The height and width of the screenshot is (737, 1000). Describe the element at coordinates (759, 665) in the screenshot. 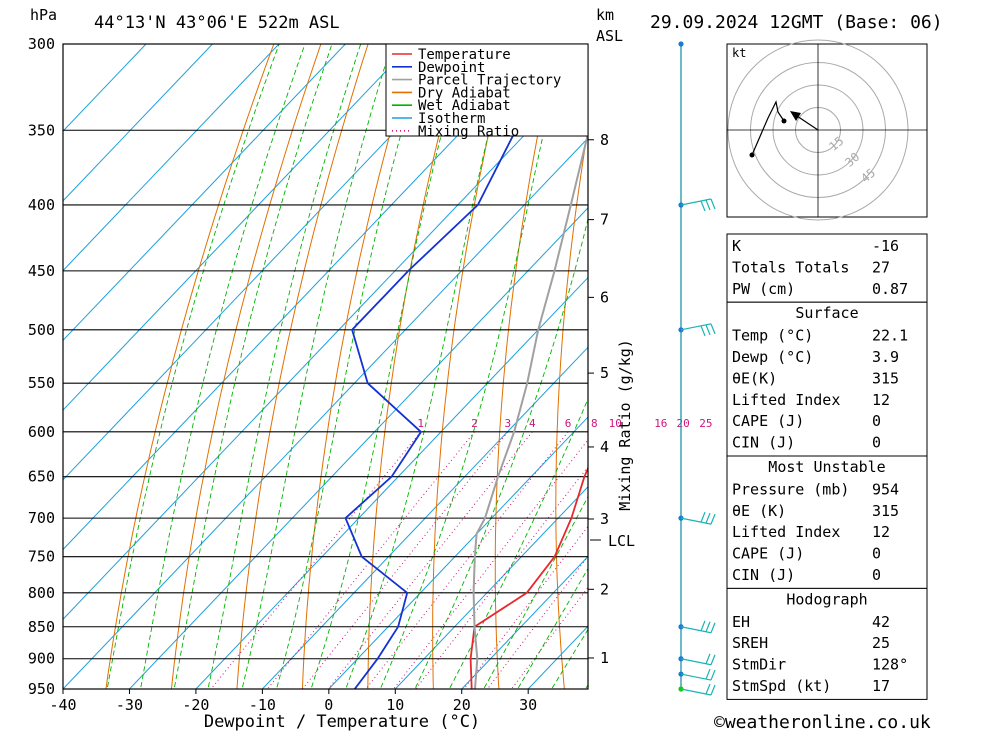

I see `index-label: StmDir` at that location.